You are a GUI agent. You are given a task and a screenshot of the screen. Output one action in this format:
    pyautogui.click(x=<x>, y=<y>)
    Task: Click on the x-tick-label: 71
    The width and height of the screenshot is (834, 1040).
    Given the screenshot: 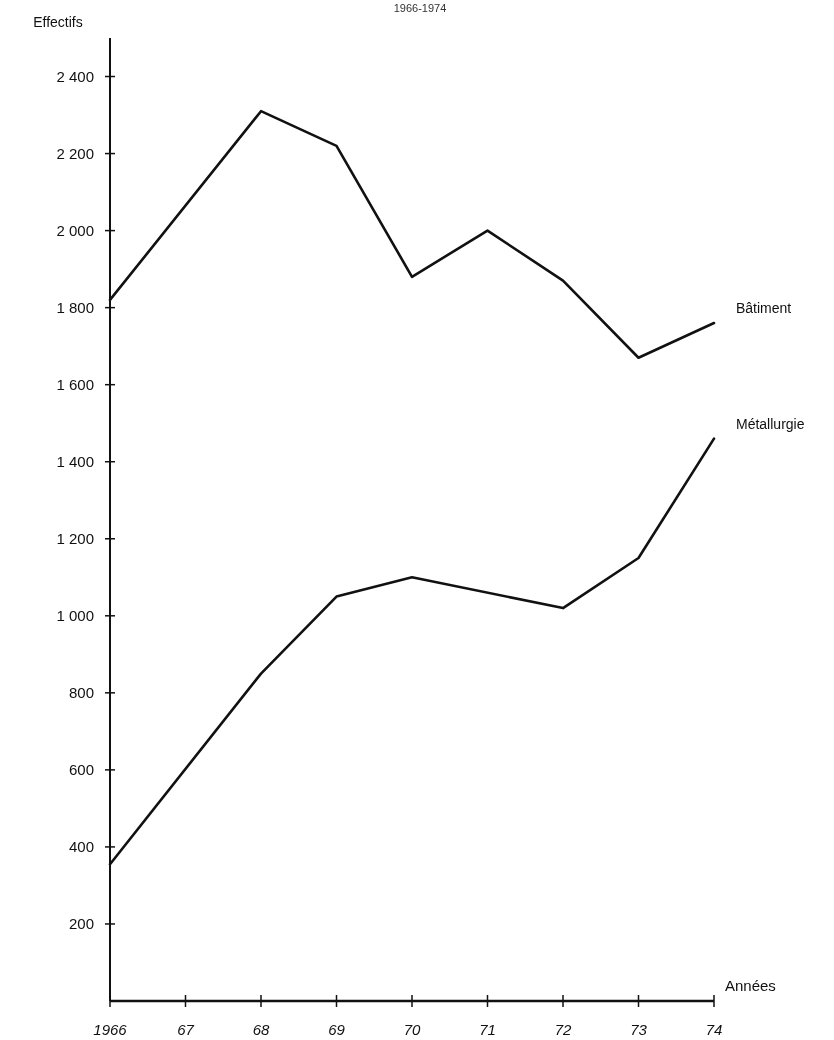 What is the action you would take?
    pyautogui.click(x=487, y=1029)
    